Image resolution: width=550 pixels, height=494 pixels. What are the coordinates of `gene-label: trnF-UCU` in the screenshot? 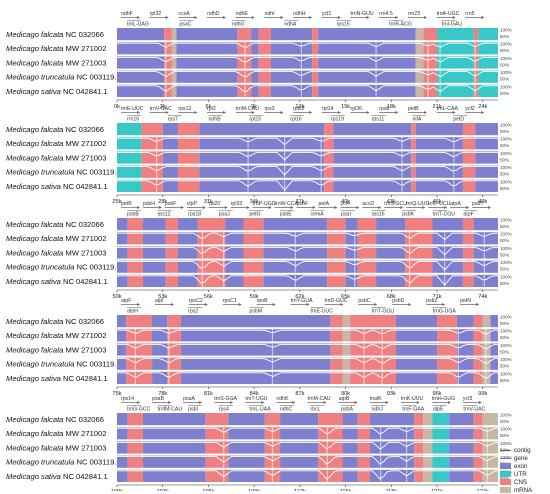 It's located at (439, 204).